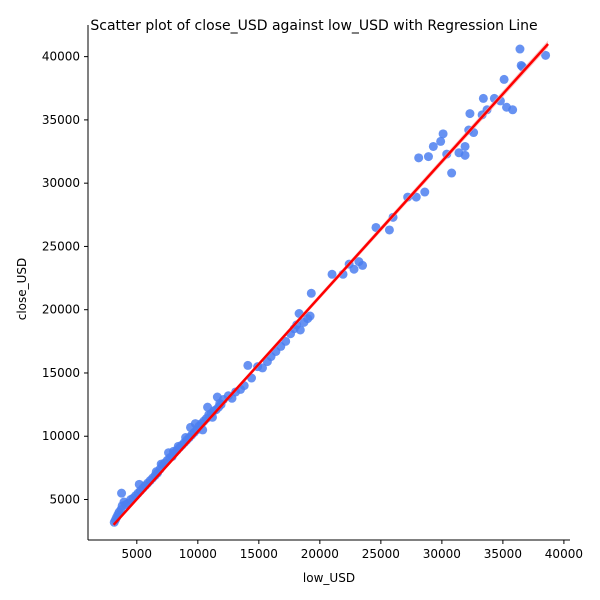 Image resolution: width=600 pixels, height=600 pixels. What do you see at coordinates (259, 554) in the screenshot?
I see `x-tick-label: 15000` at bounding box center [259, 554].